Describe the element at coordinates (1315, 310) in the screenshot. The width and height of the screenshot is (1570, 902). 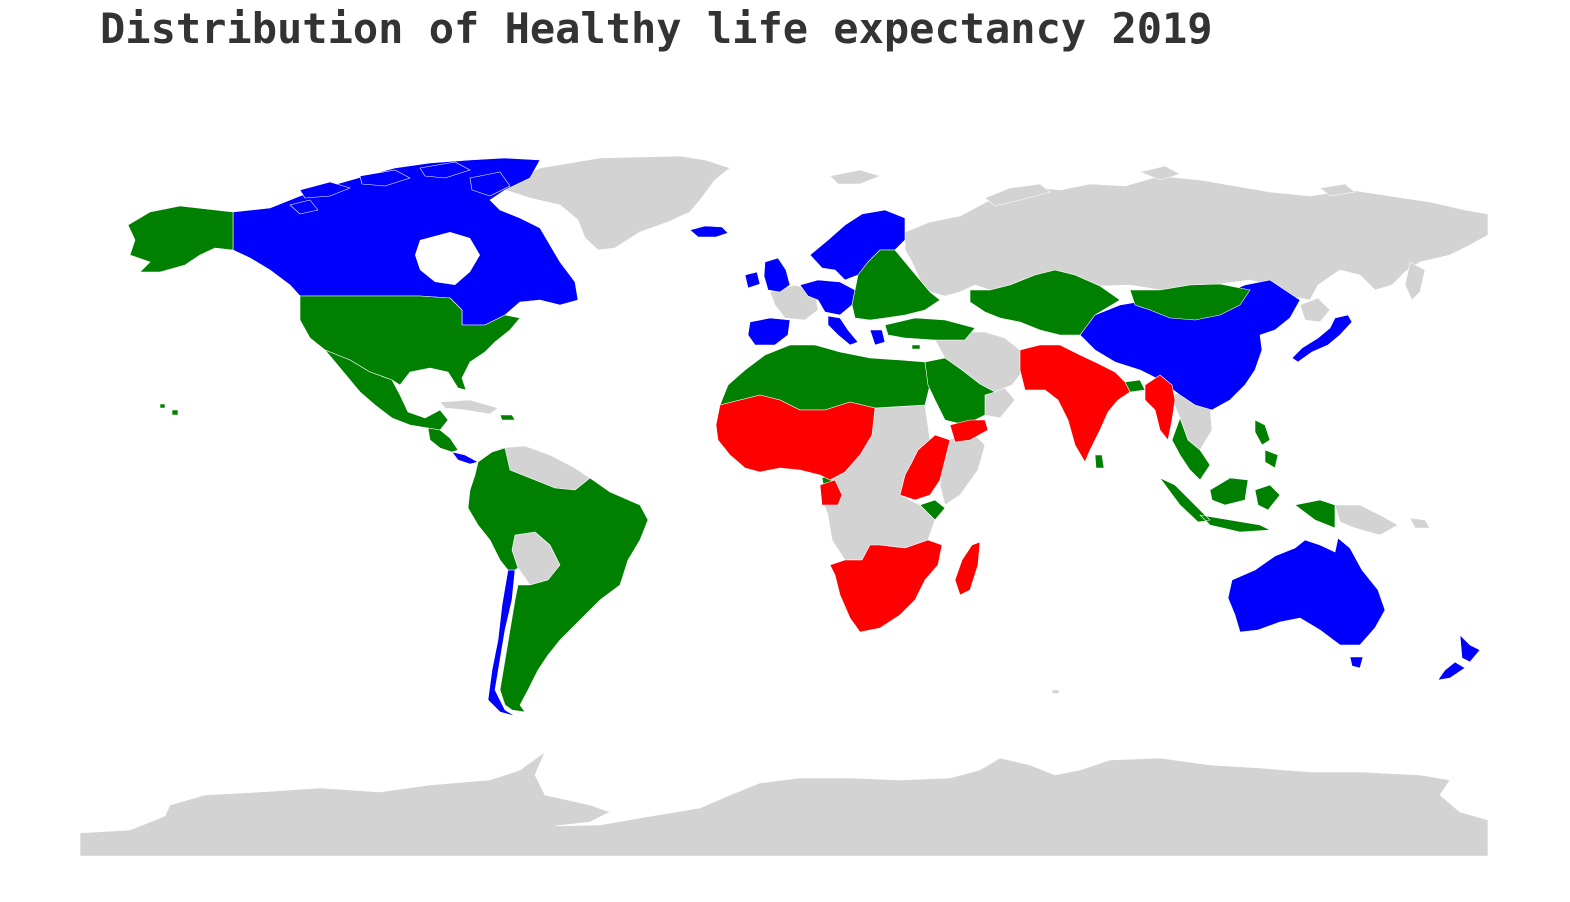
I see `region-korea` at that location.